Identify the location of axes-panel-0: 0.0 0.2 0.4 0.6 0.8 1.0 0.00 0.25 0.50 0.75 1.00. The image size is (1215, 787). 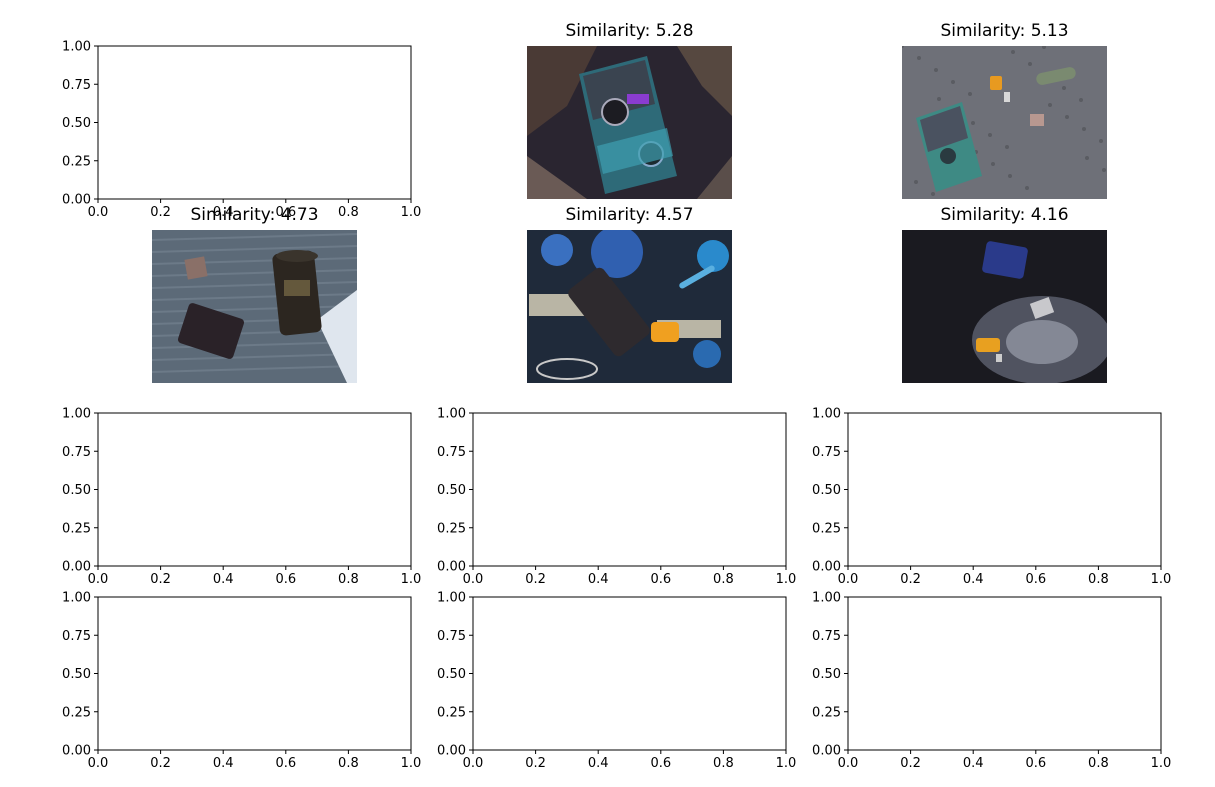
(241, 130).